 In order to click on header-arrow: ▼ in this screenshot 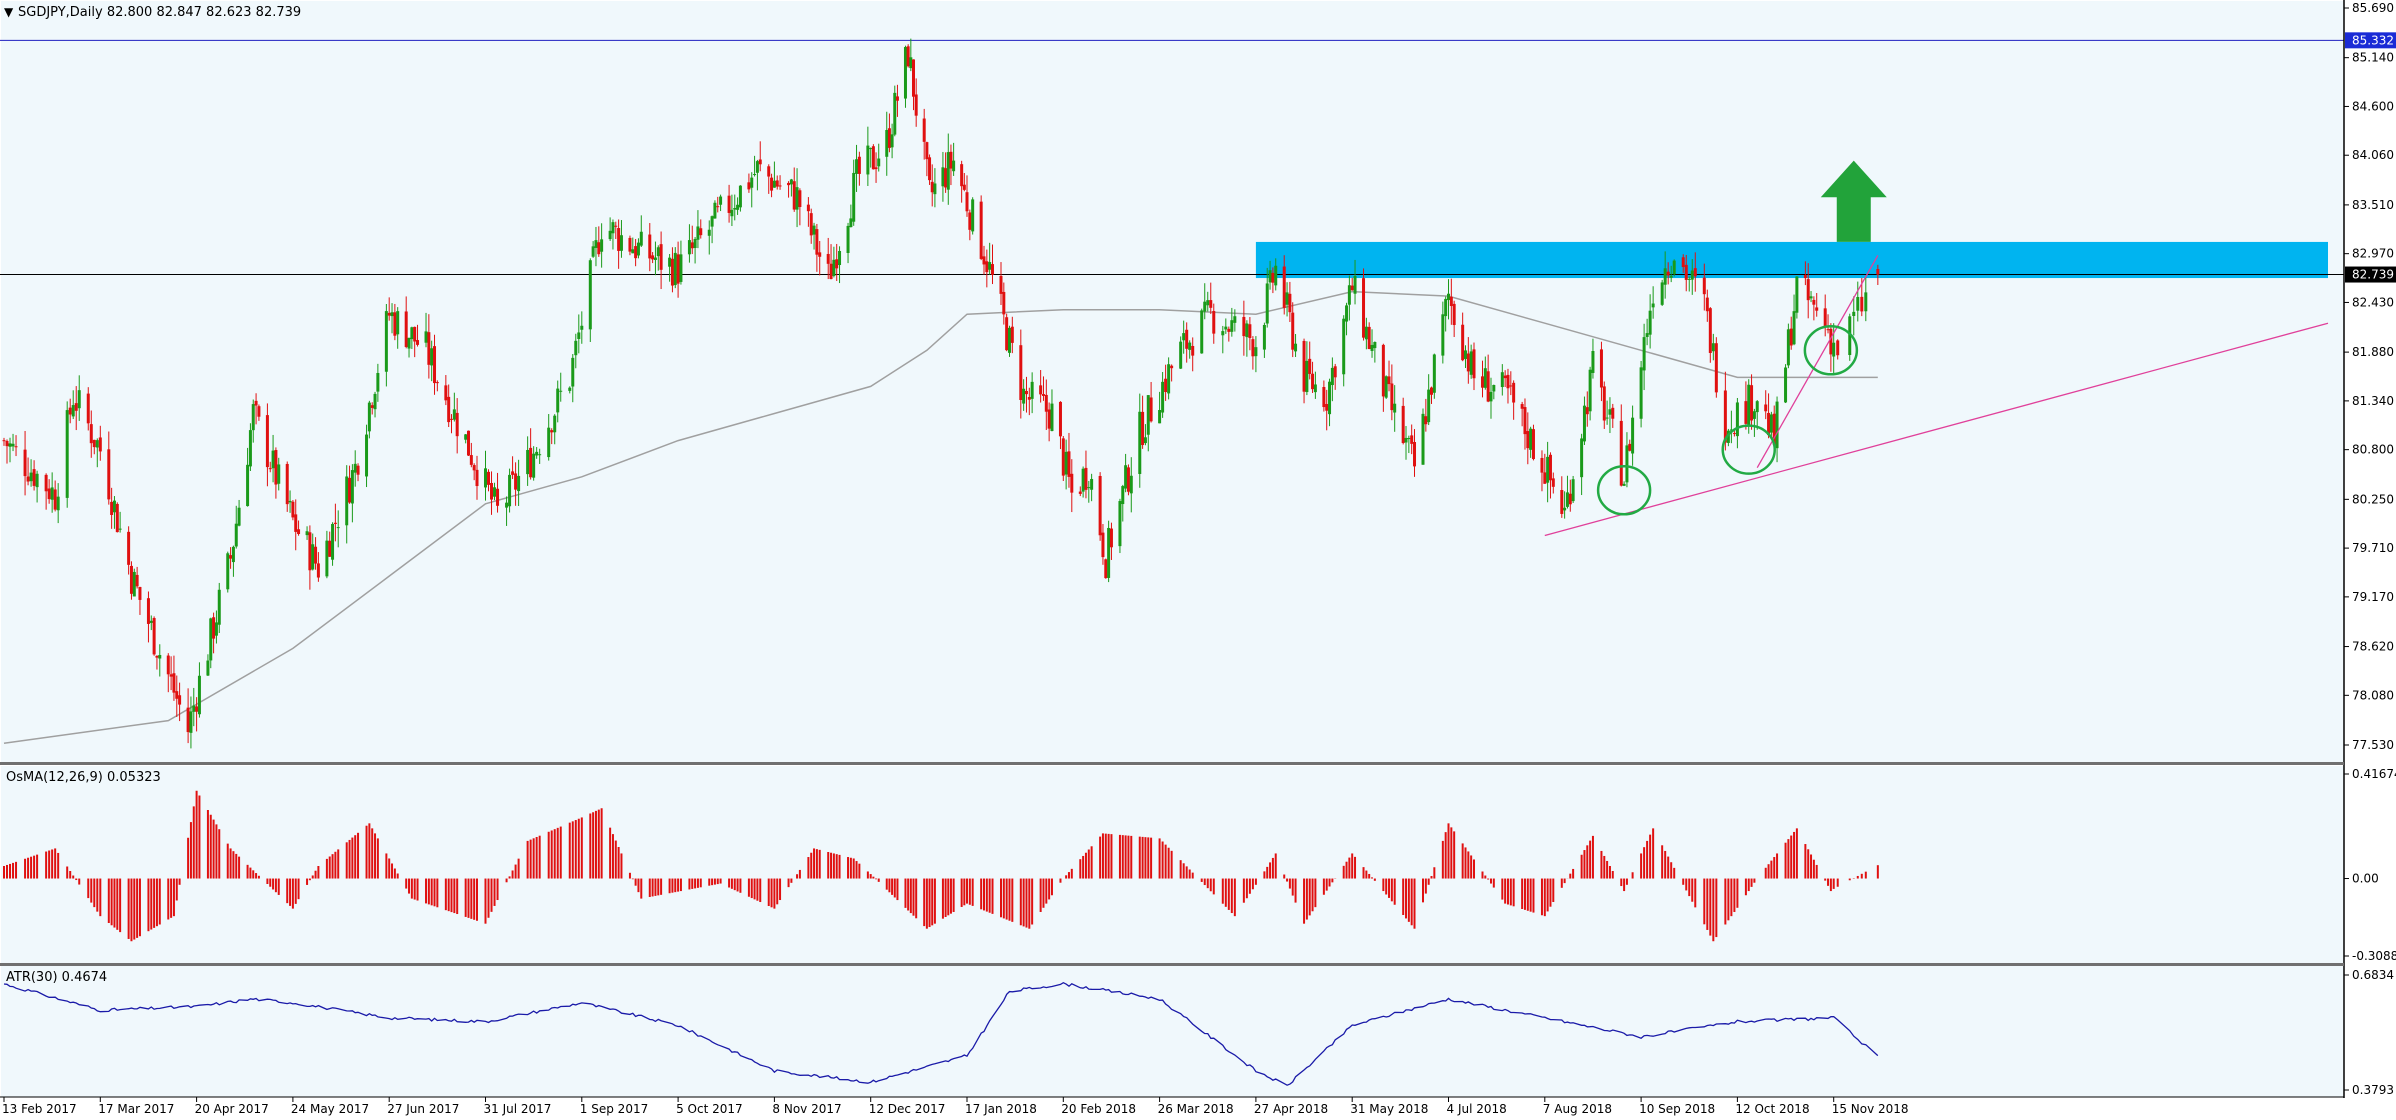, I will do `click(9, 12)`.